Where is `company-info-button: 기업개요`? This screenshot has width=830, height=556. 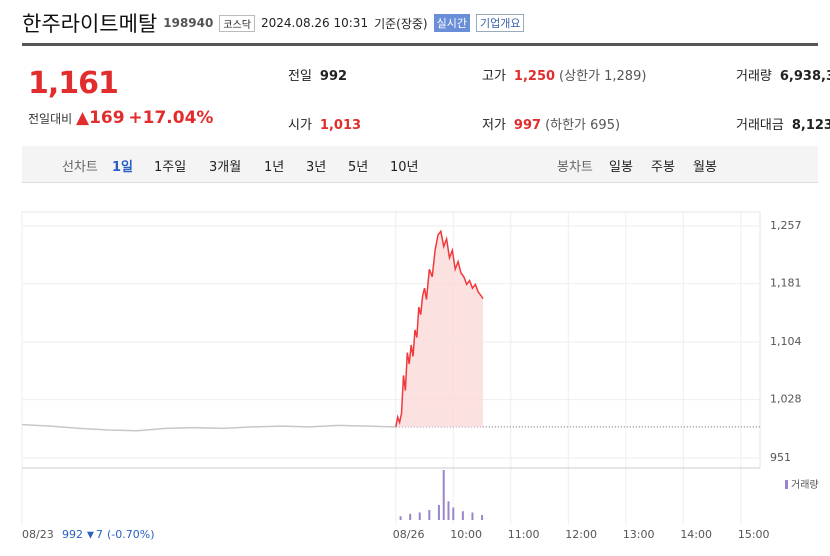 company-info-button: 기업개요 is located at coordinates (500, 23).